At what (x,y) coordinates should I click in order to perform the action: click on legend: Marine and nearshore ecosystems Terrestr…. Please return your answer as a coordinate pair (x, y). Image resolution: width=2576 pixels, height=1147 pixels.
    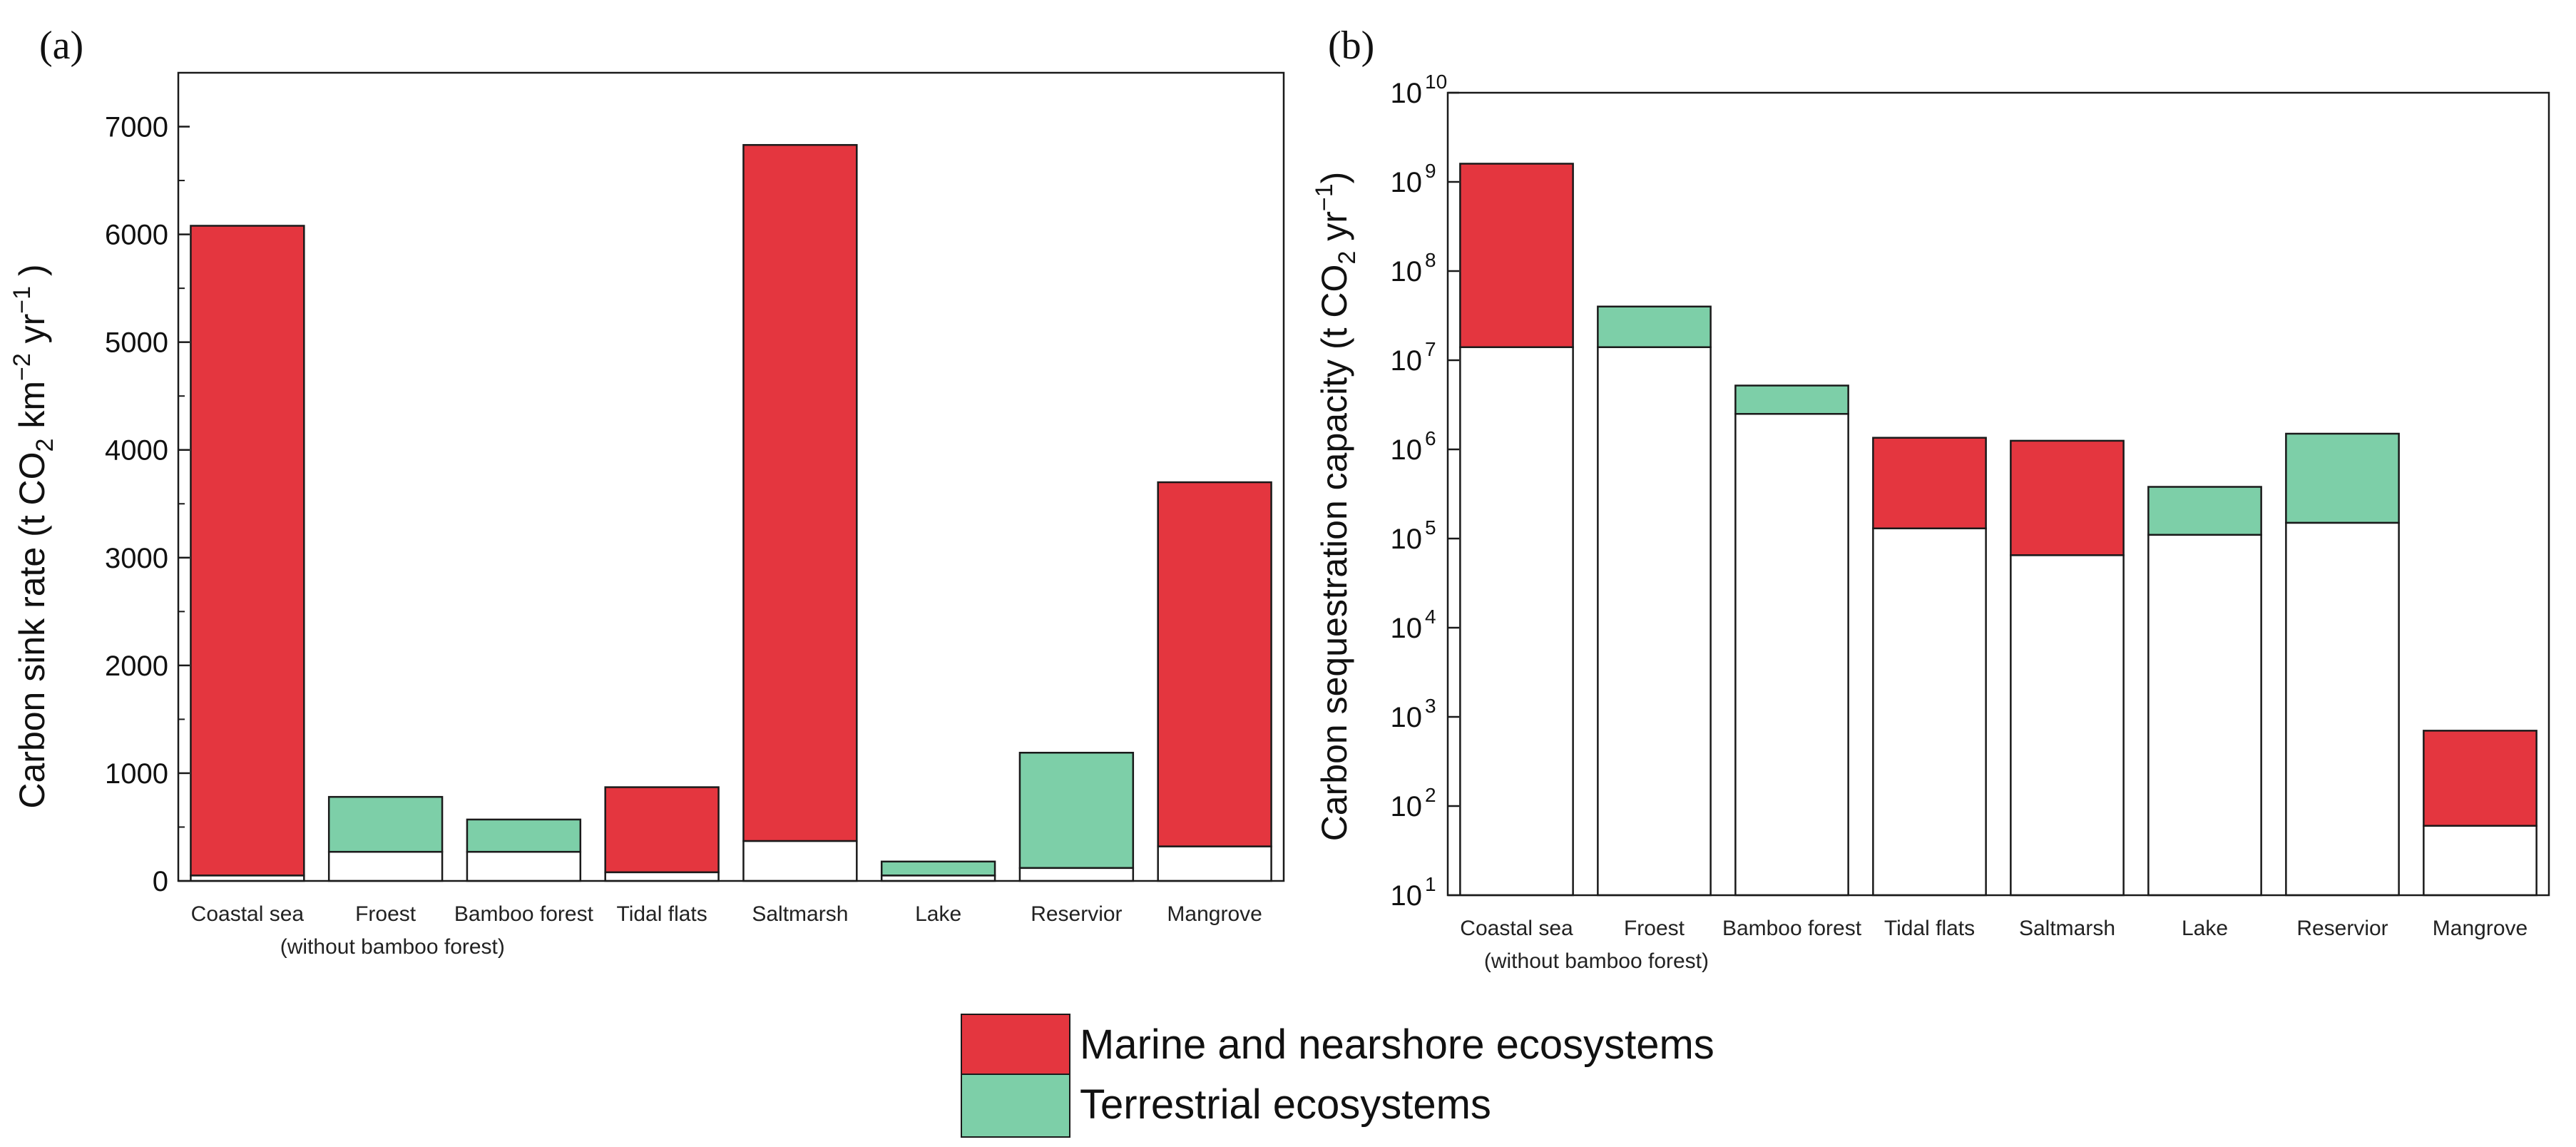
    Looking at the image, I should click on (1338, 1076).